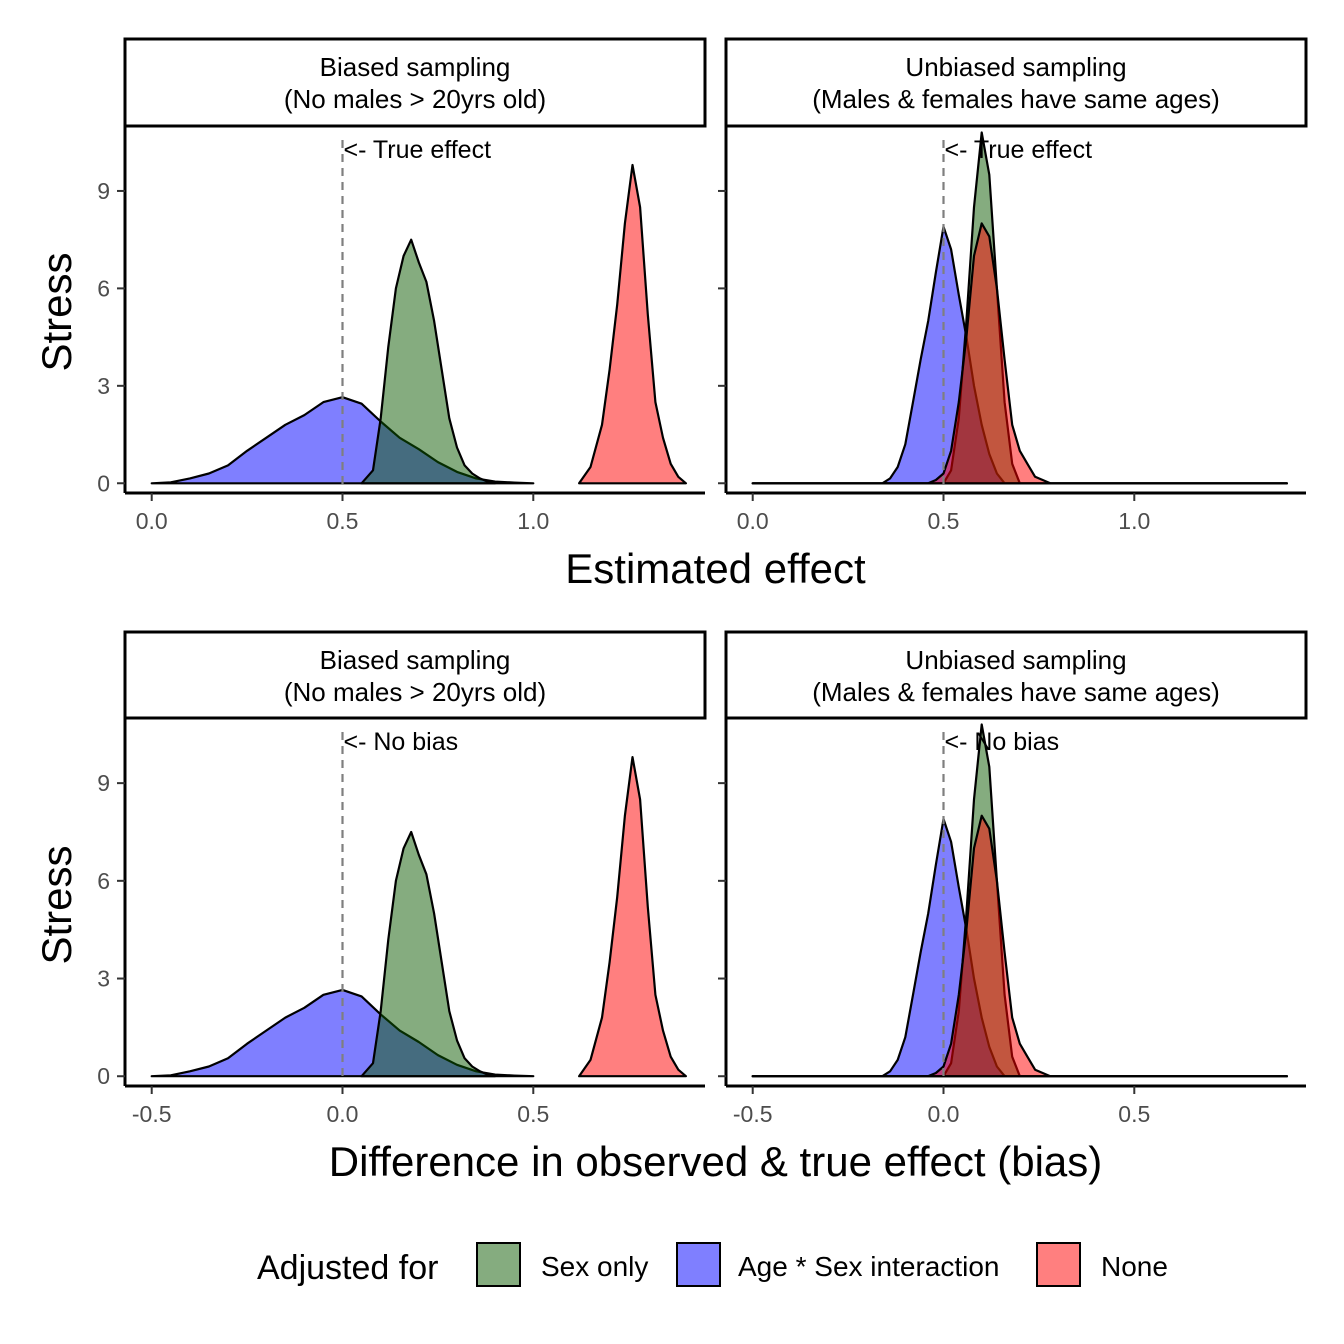 The image size is (1344, 1344). Describe the element at coordinates (715, 568) in the screenshot. I see `x-axis-title: Estimated effect` at that location.